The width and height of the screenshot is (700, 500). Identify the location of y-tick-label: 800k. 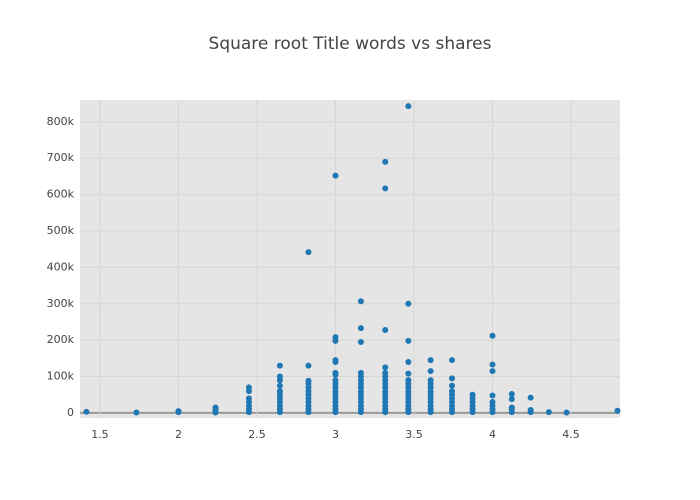
(61, 121).